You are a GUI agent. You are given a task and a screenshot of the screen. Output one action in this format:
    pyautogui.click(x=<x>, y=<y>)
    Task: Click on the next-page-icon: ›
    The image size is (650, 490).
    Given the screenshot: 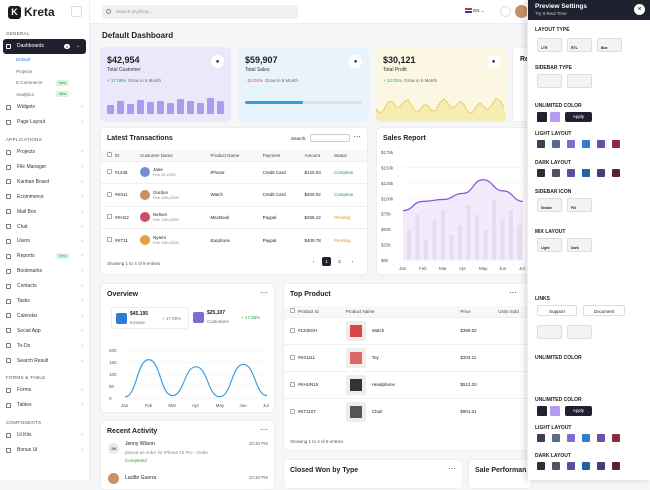 What is the action you would take?
    pyautogui.click(x=352, y=261)
    